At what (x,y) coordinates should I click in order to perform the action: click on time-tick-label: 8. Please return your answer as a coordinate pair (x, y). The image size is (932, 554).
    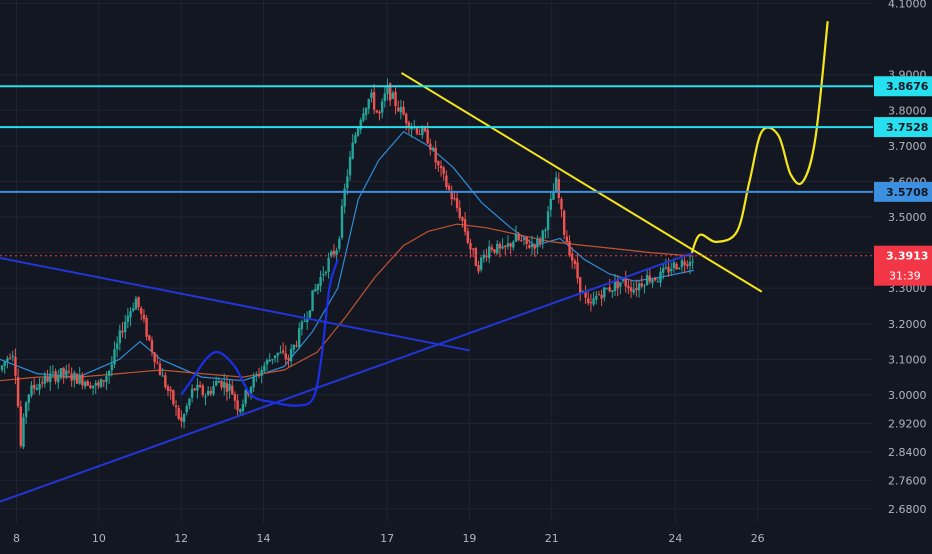
    Looking at the image, I should click on (16, 538).